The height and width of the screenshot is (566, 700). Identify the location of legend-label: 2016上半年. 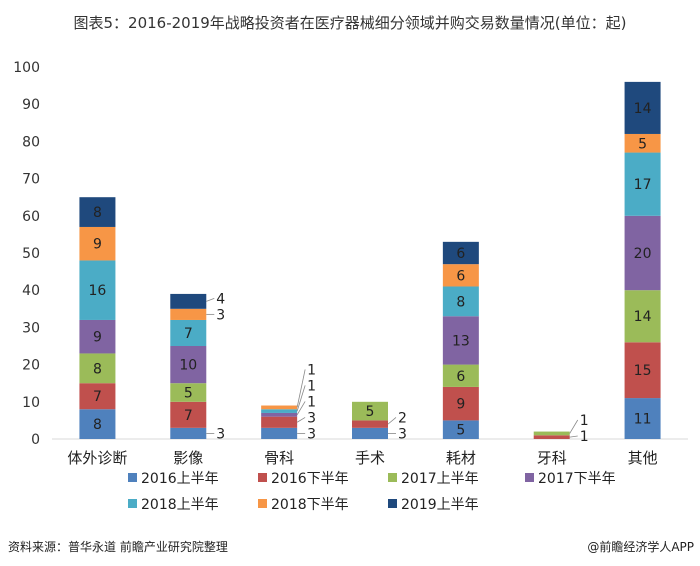
(180, 479).